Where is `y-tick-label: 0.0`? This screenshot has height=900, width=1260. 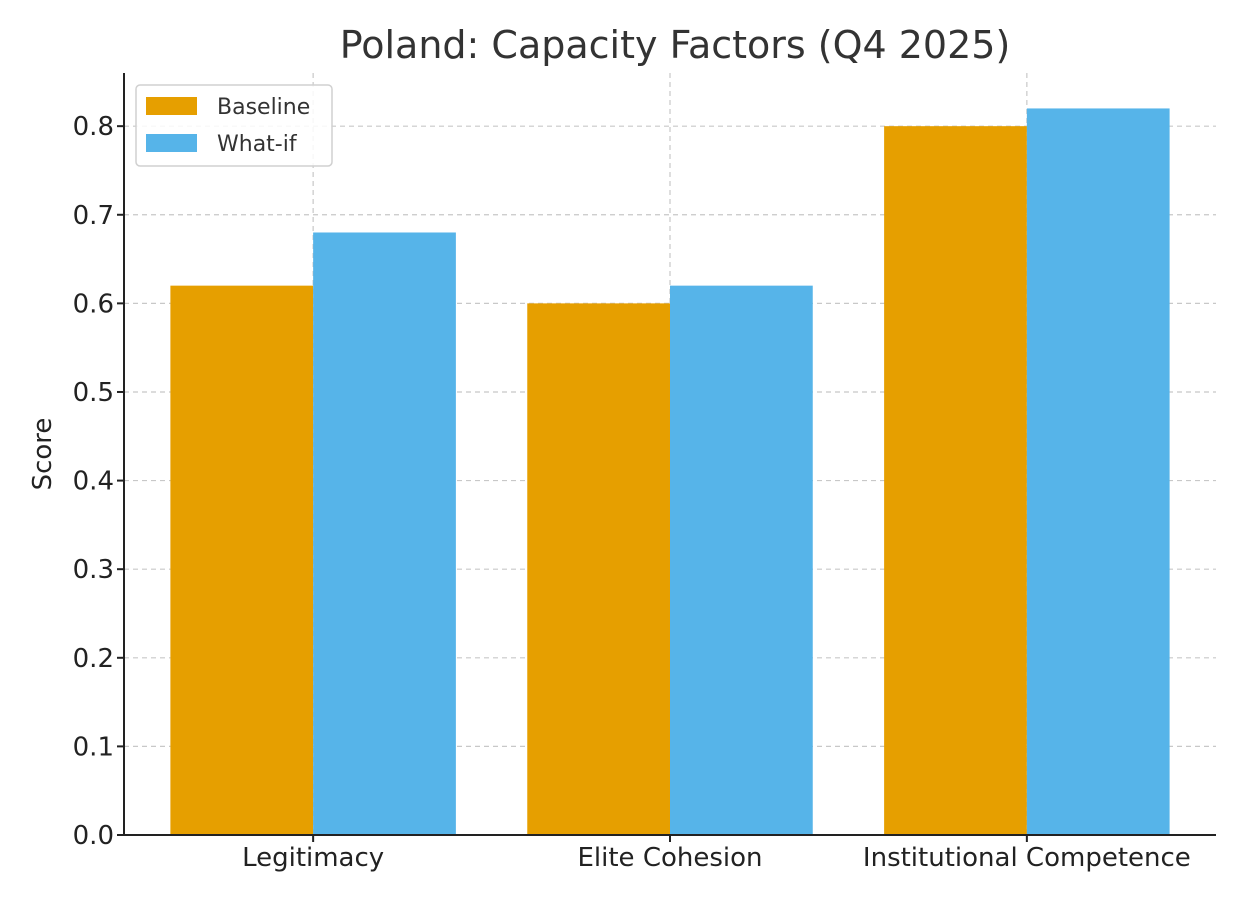
y-tick-label: 0.0 is located at coordinates (93, 836).